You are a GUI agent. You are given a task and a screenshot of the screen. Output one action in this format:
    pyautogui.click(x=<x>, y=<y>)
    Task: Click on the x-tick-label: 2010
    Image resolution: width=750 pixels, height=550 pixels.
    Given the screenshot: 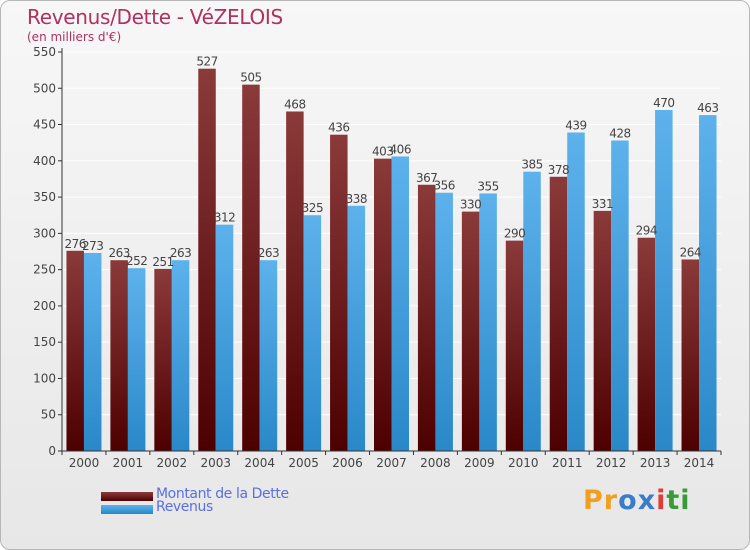 What is the action you would take?
    pyautogui.click(x=523, y=463)
    